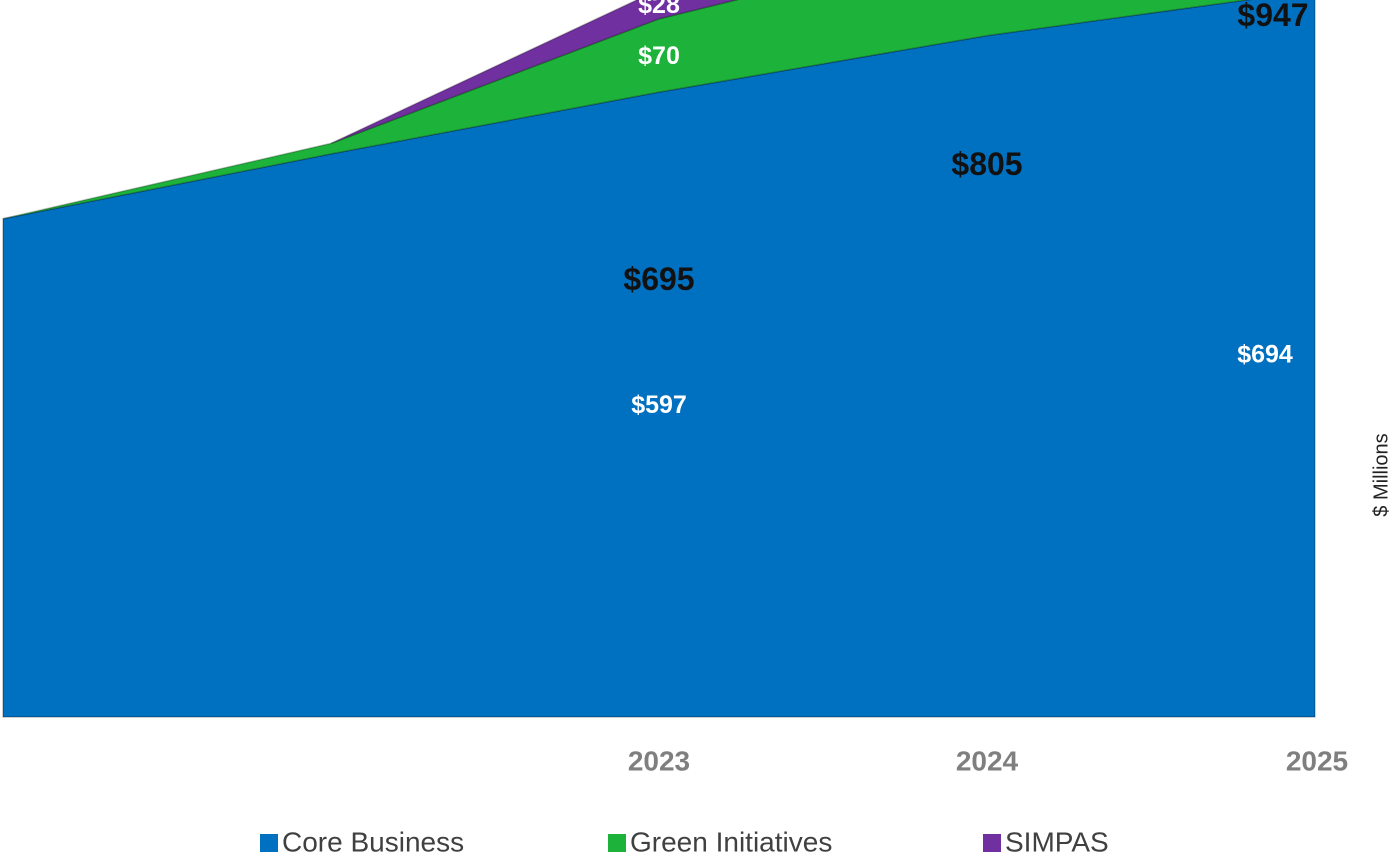  Describe the element at coordinates (659, 9) in the screenshot. I see `data-label: $28` at that location.